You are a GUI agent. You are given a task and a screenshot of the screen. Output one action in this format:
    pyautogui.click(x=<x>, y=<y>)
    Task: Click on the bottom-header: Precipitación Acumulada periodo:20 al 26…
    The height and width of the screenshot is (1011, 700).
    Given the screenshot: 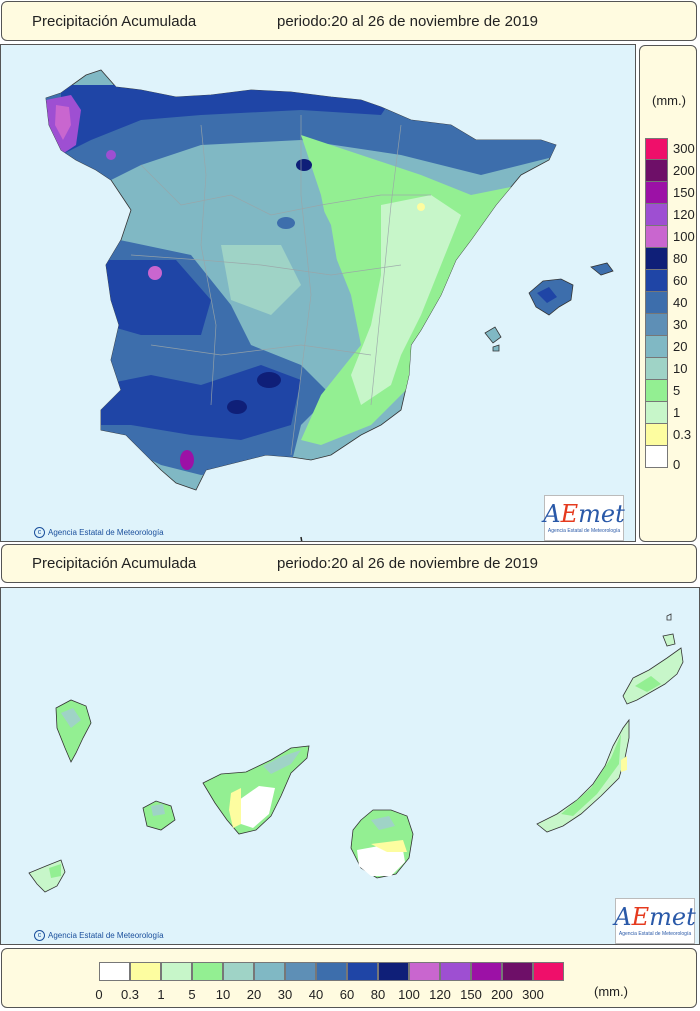 What is the action you would take?
    pyautogui.click(x=349, y=563)
    